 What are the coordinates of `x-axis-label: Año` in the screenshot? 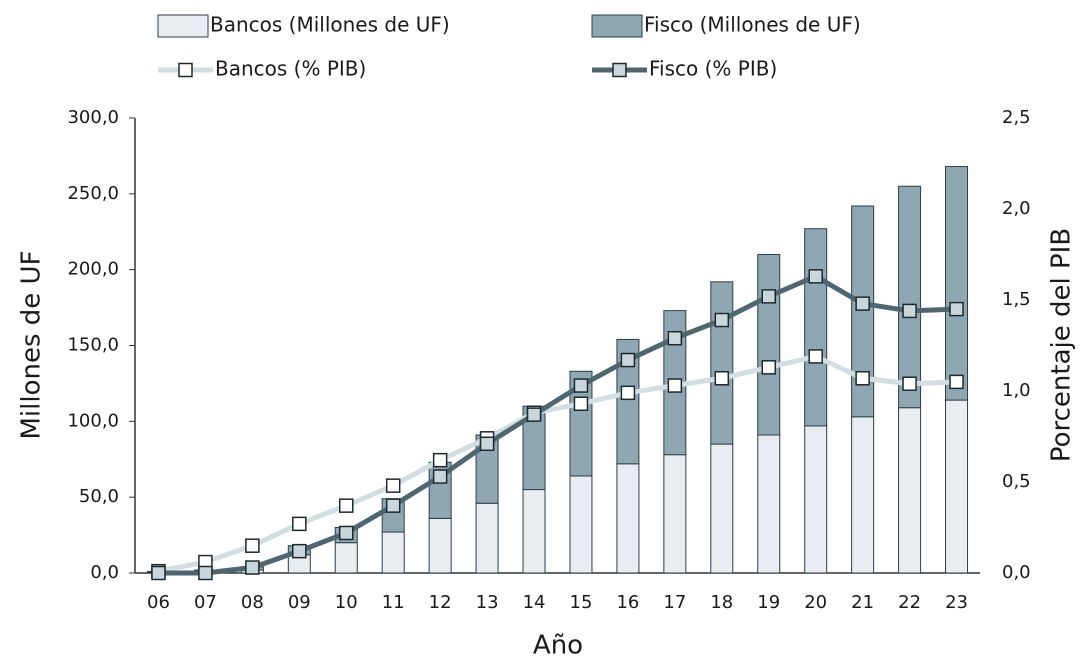 It's located at (558, 645).